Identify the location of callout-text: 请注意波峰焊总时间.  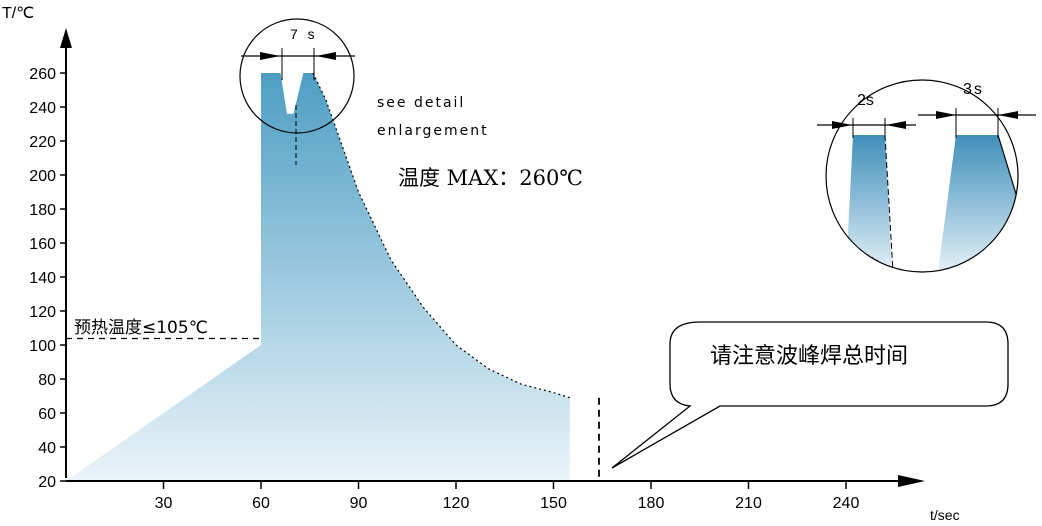
(809, 356).